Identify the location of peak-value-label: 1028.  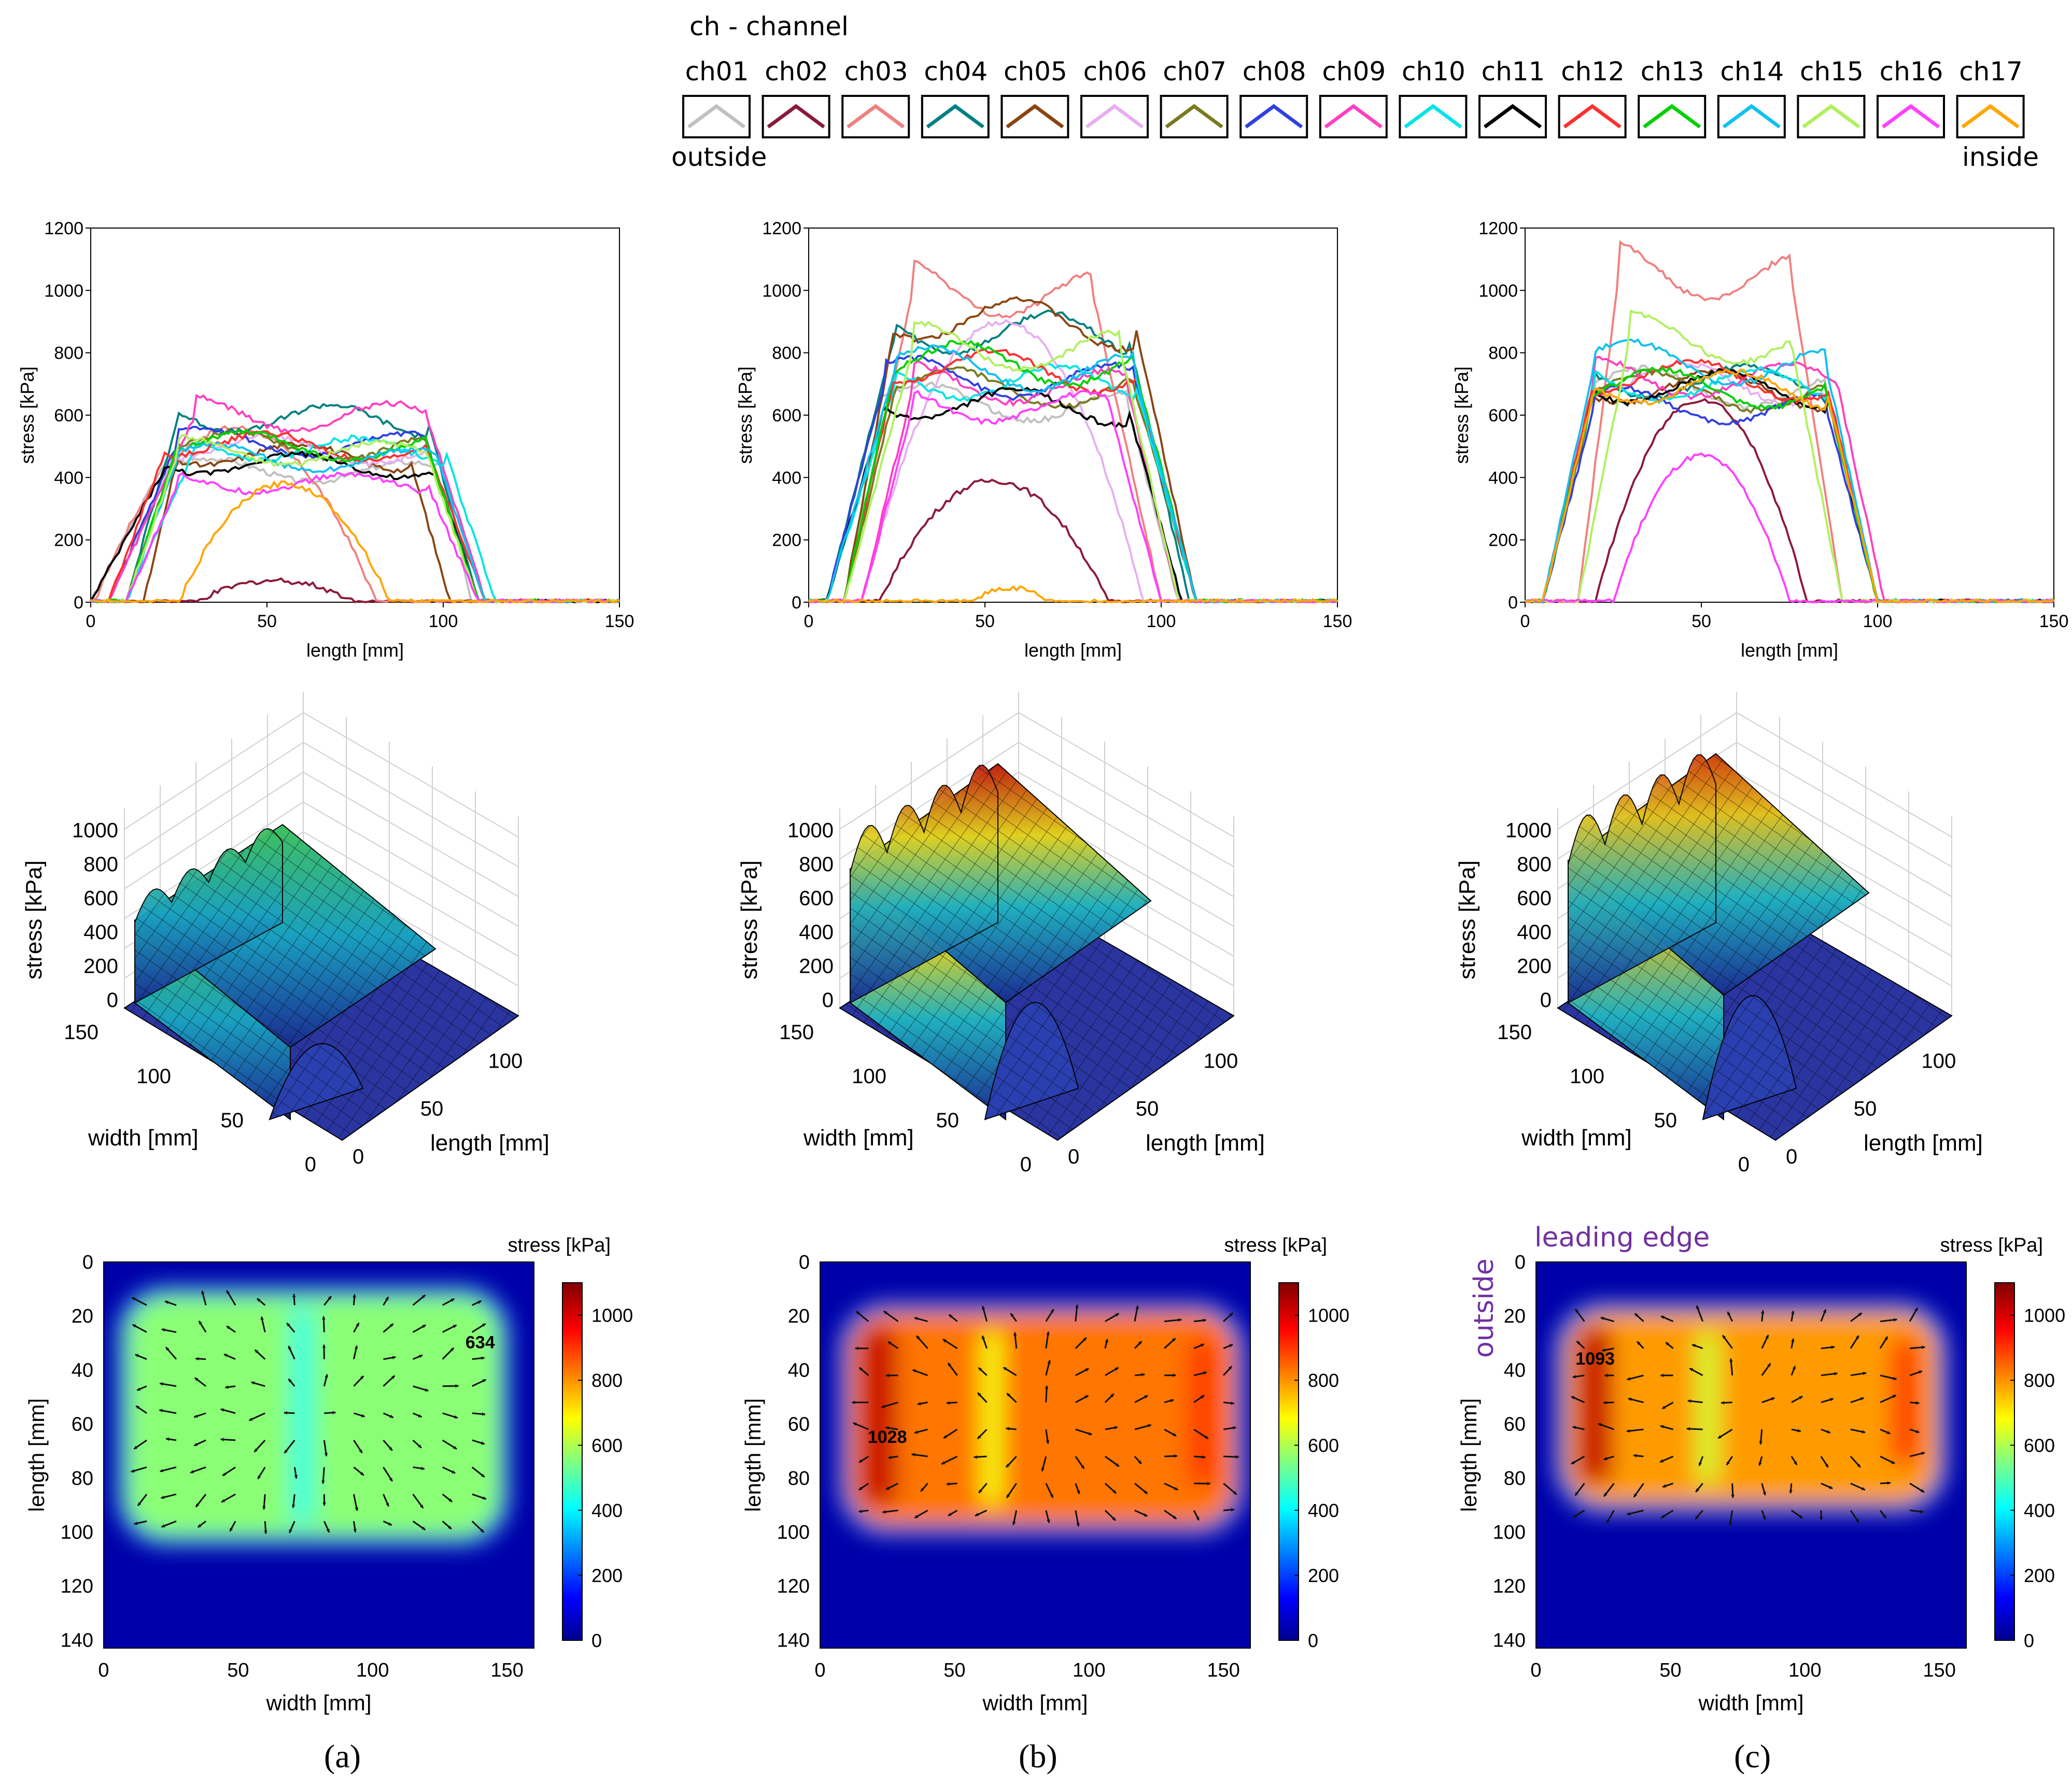
(887, 1437).